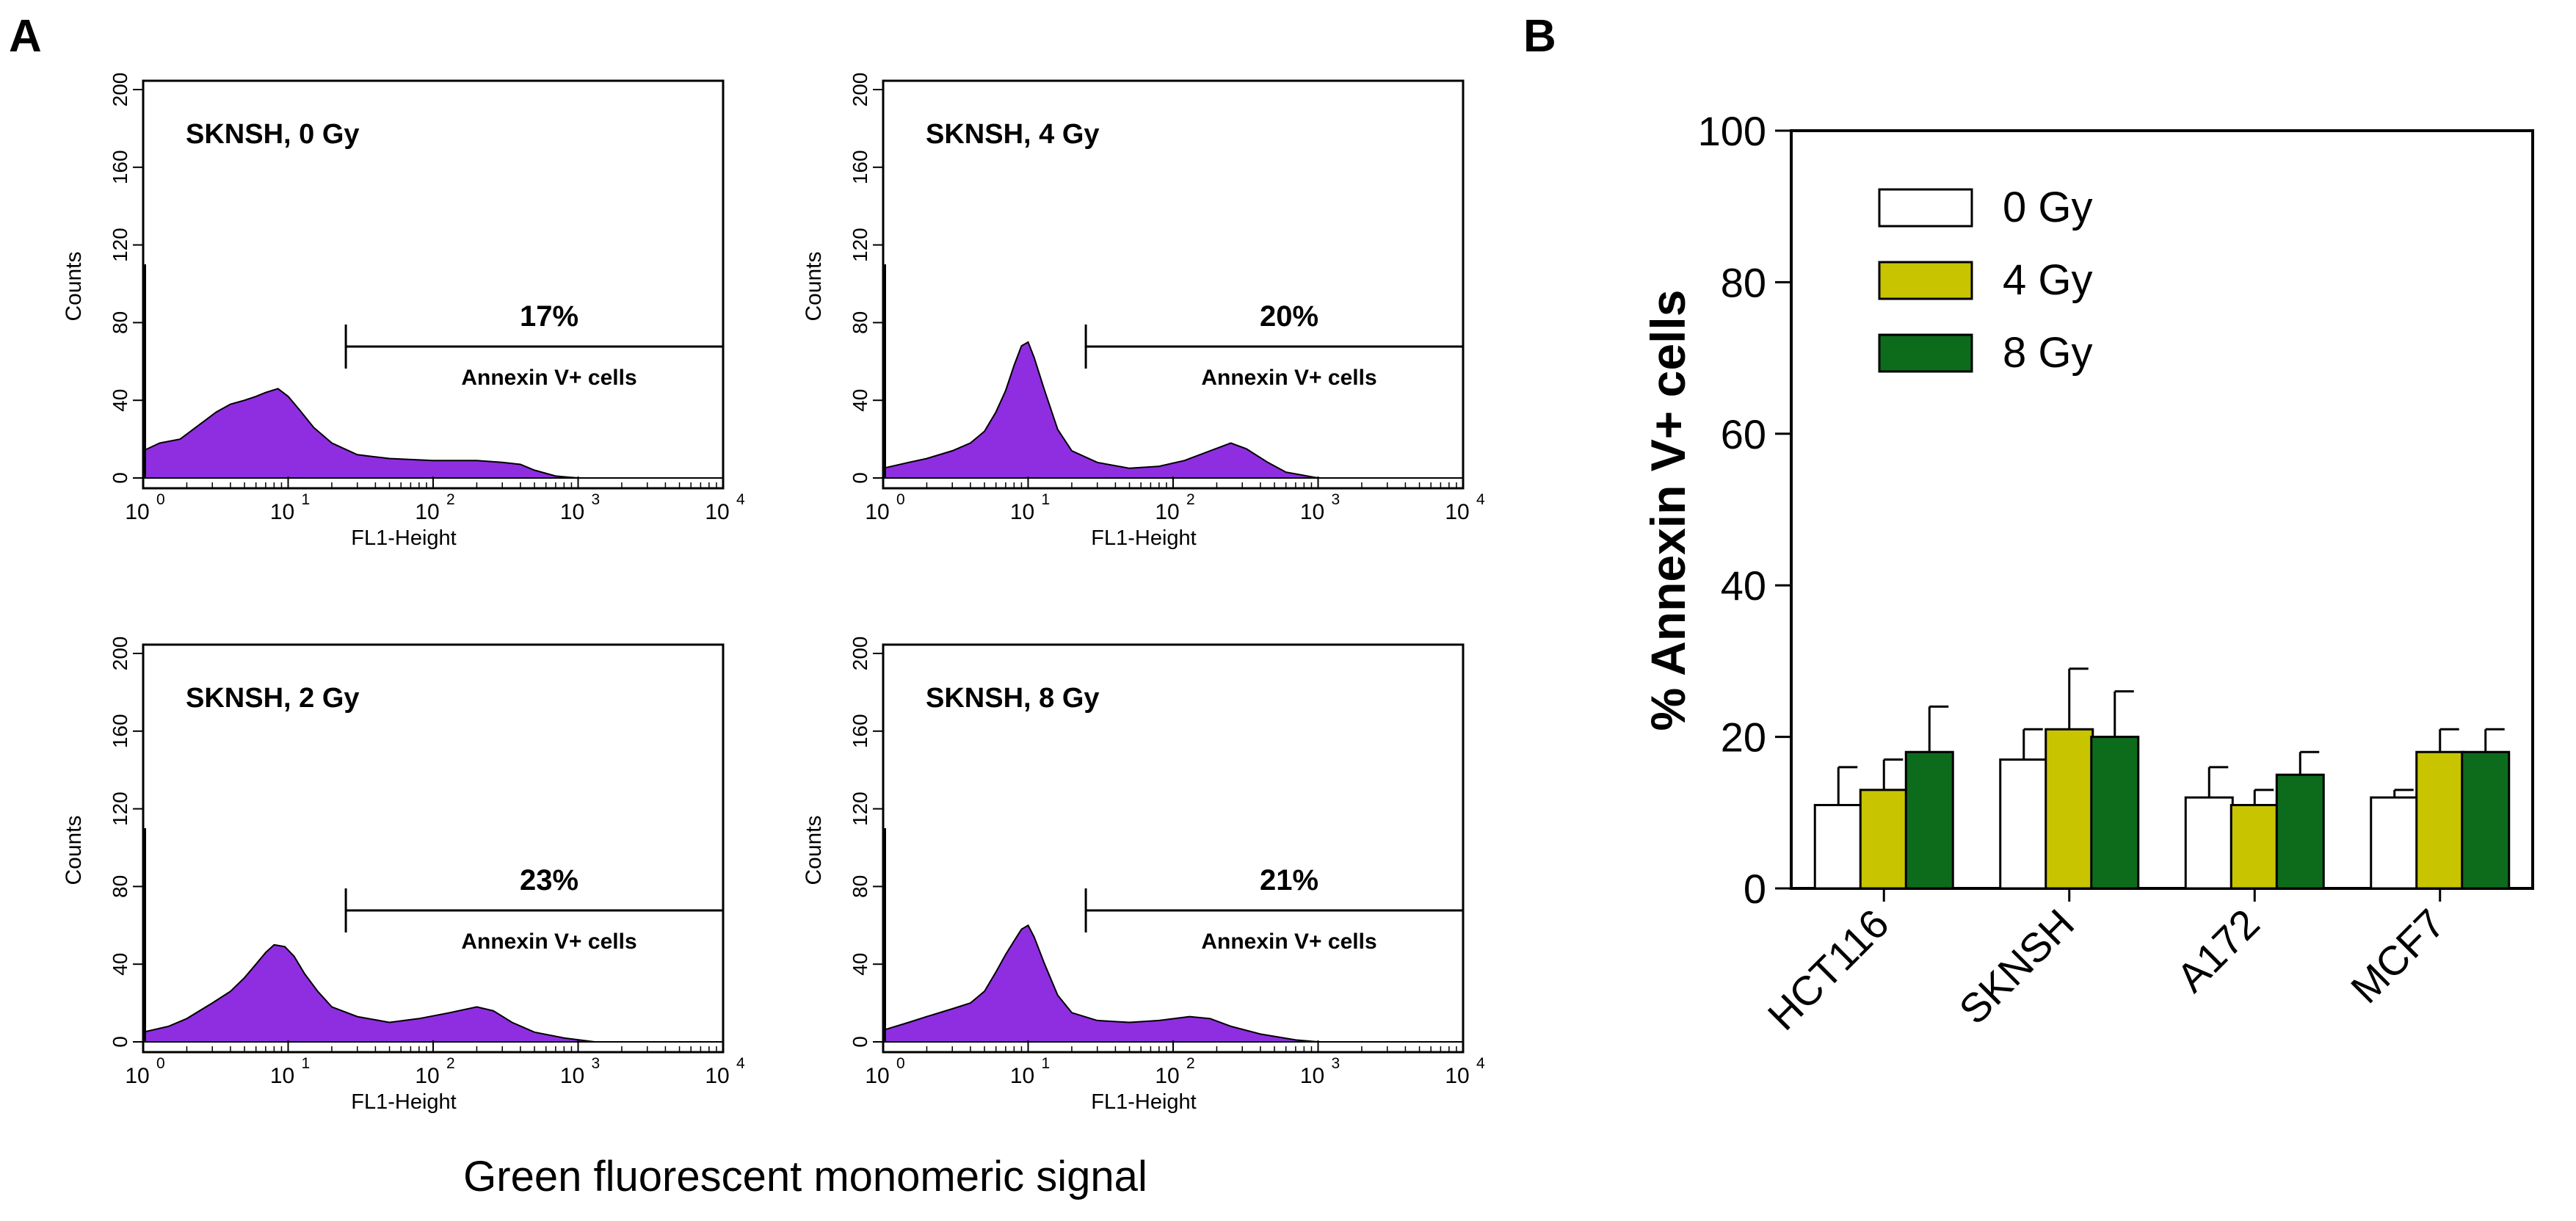 The width and height of the screenshot is (2576, 1221). Describe the element at coordinates (2398, 956) in the screenshot. I see `x-tick-label: MCF7` at that location.